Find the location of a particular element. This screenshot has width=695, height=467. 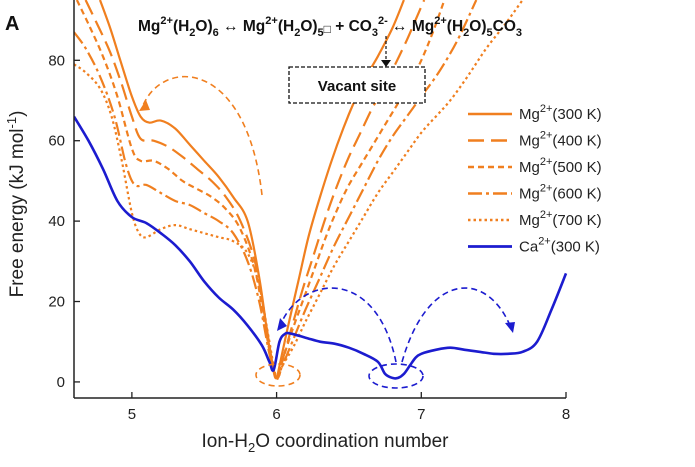

vacant-site-pointer-head is located at coordinates (386, 63).